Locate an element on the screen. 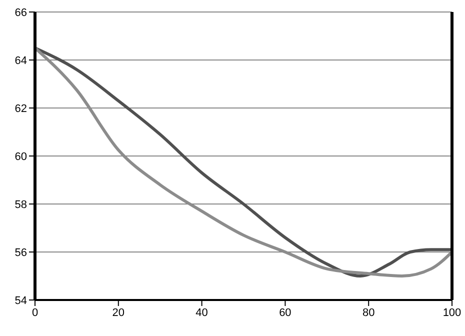 The image size is (465, 336). y-tick-label: 60 is located at coordinates (20, 156).